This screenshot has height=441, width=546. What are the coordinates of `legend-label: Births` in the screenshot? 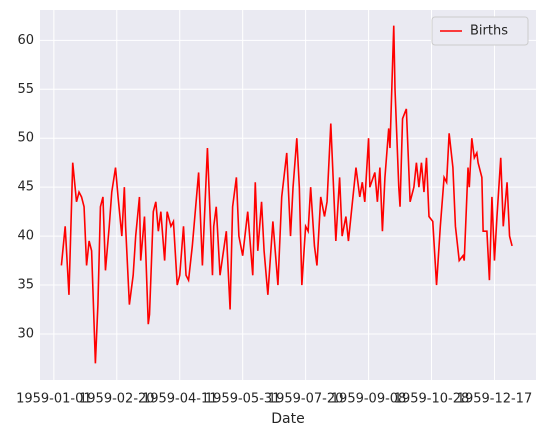 It's located at (489, 31).